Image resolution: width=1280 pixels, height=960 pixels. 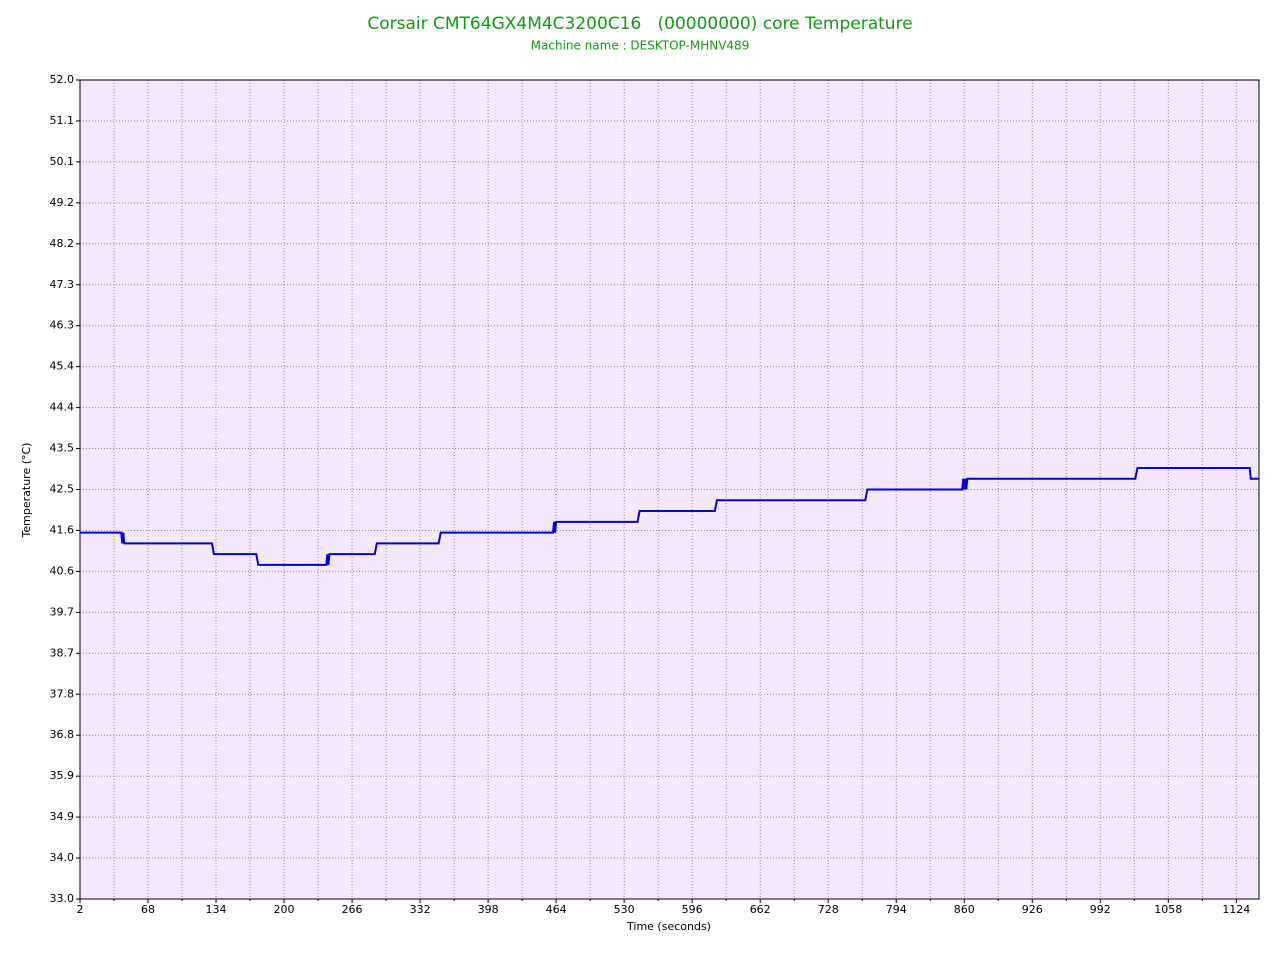 I want to click on x-tick-label: 728, so click(x=828, y=909).